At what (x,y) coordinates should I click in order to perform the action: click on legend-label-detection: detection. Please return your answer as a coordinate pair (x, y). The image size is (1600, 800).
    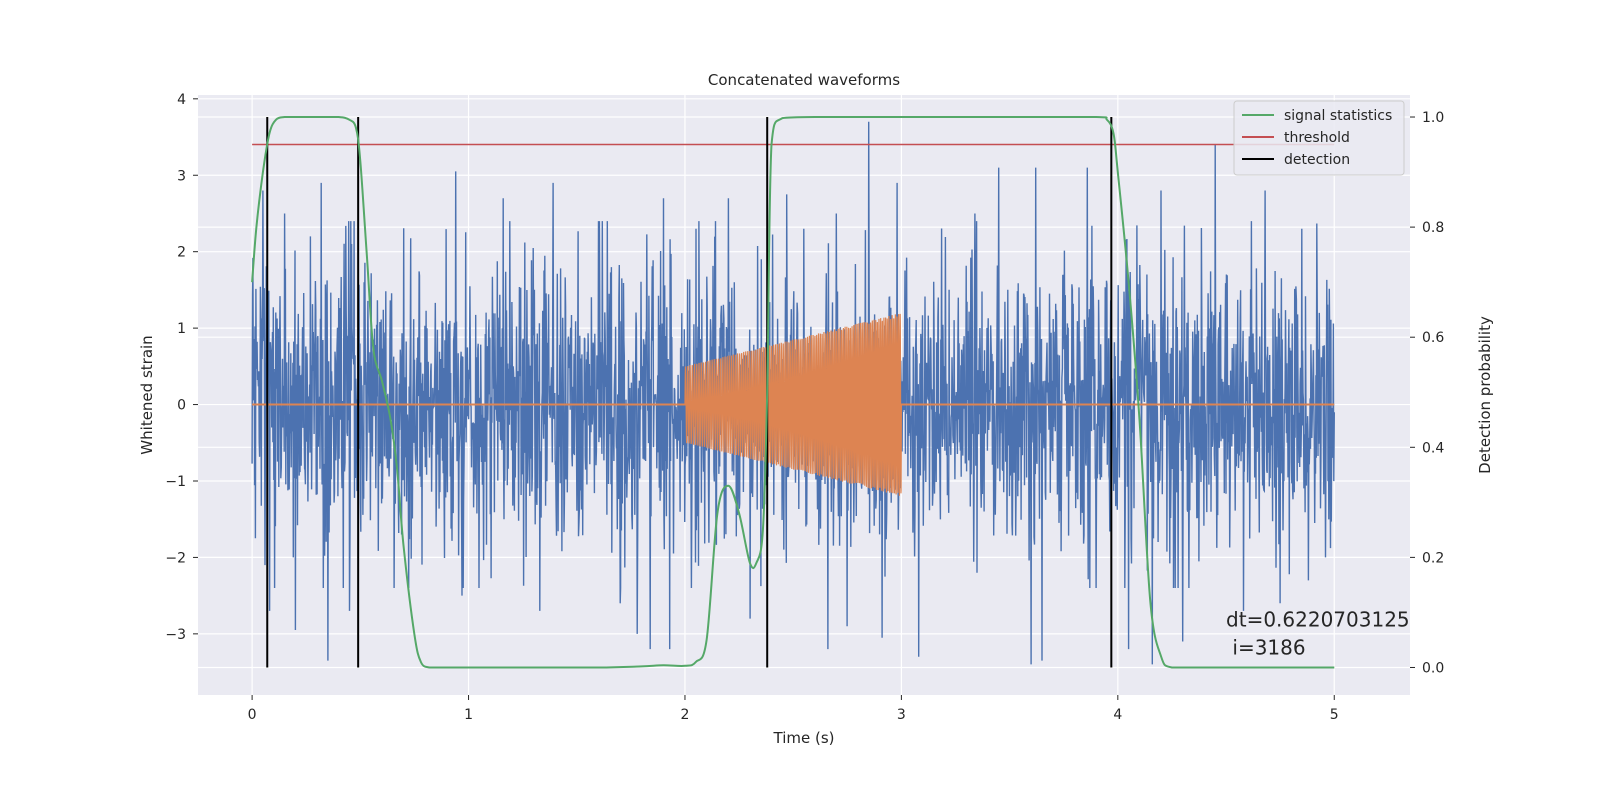
    Looking at the image, I should click on (1317, 160).